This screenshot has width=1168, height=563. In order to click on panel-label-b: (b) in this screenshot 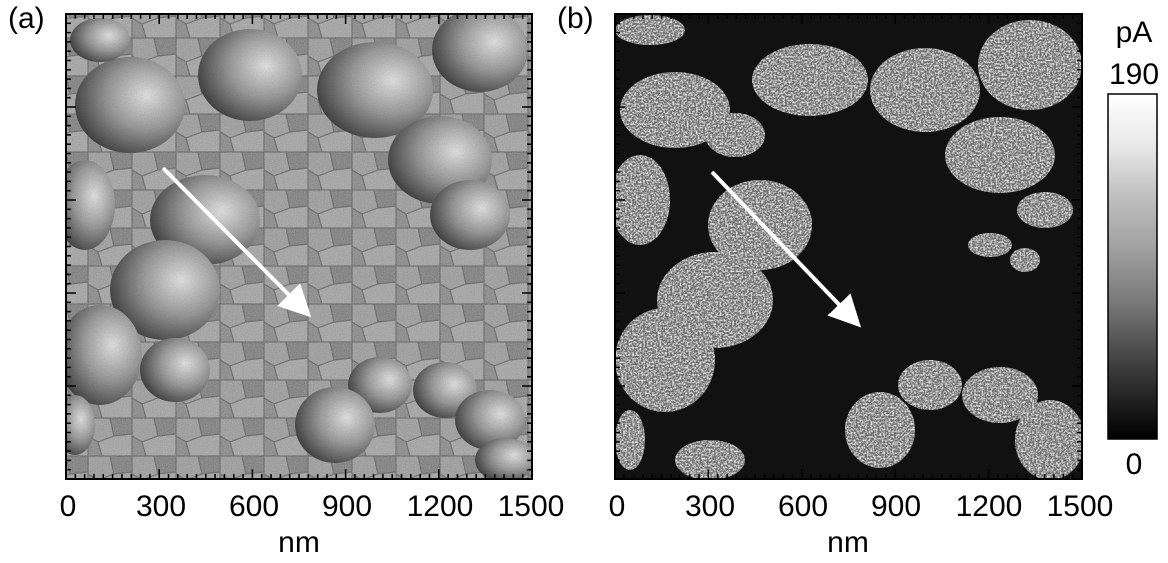, I will do `click(575, 18)`.